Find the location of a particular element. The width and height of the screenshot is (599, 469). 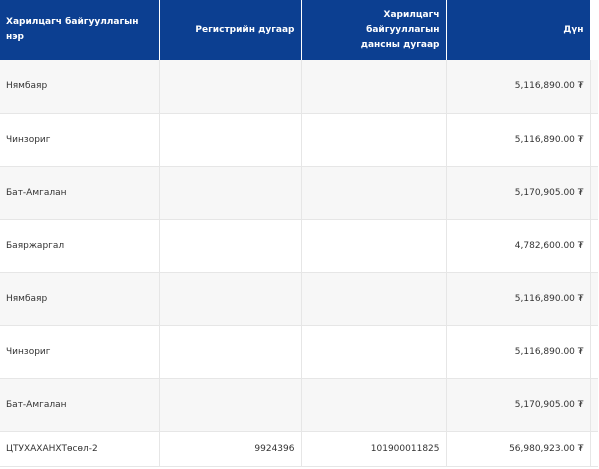

column-header-register: Регистрийн дугаар is located at coordinates (230, 30).